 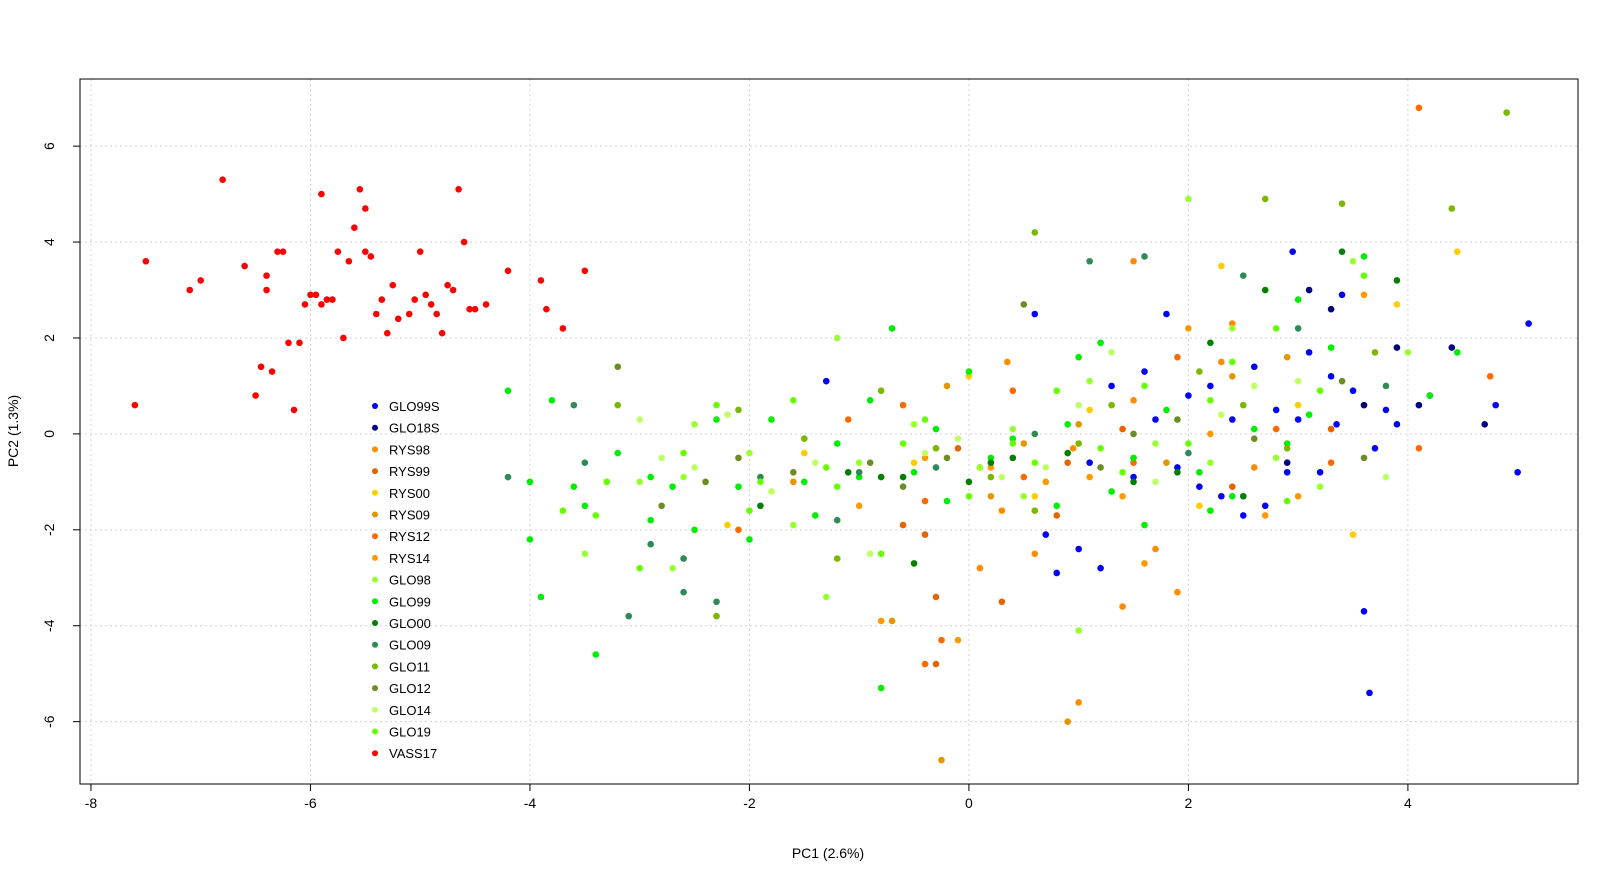 I want to click on legend-marker-RYS12, so click(x=375, y=536).